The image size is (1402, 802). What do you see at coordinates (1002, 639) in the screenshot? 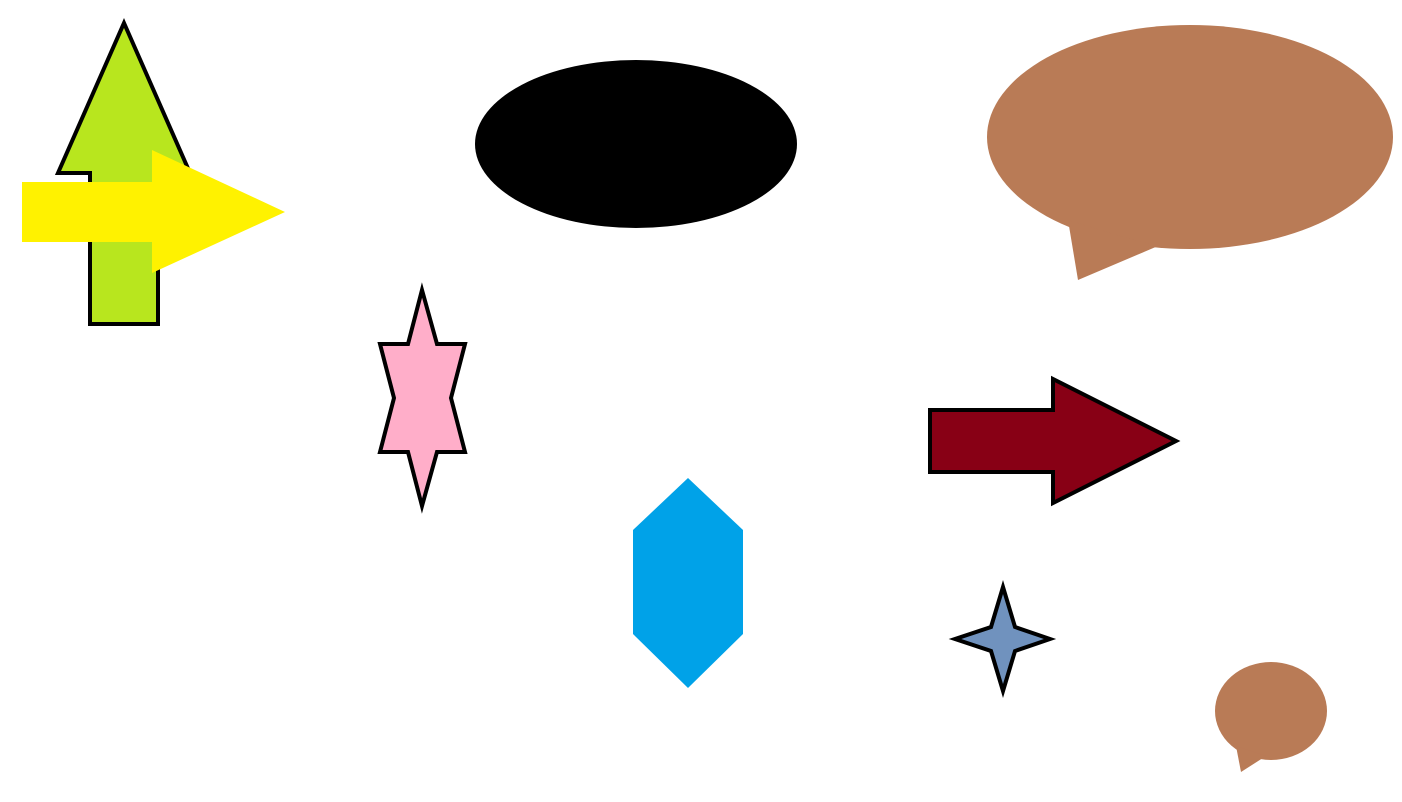
I see `steel-blue-four-point-star` at bounding box center [1002, 639].